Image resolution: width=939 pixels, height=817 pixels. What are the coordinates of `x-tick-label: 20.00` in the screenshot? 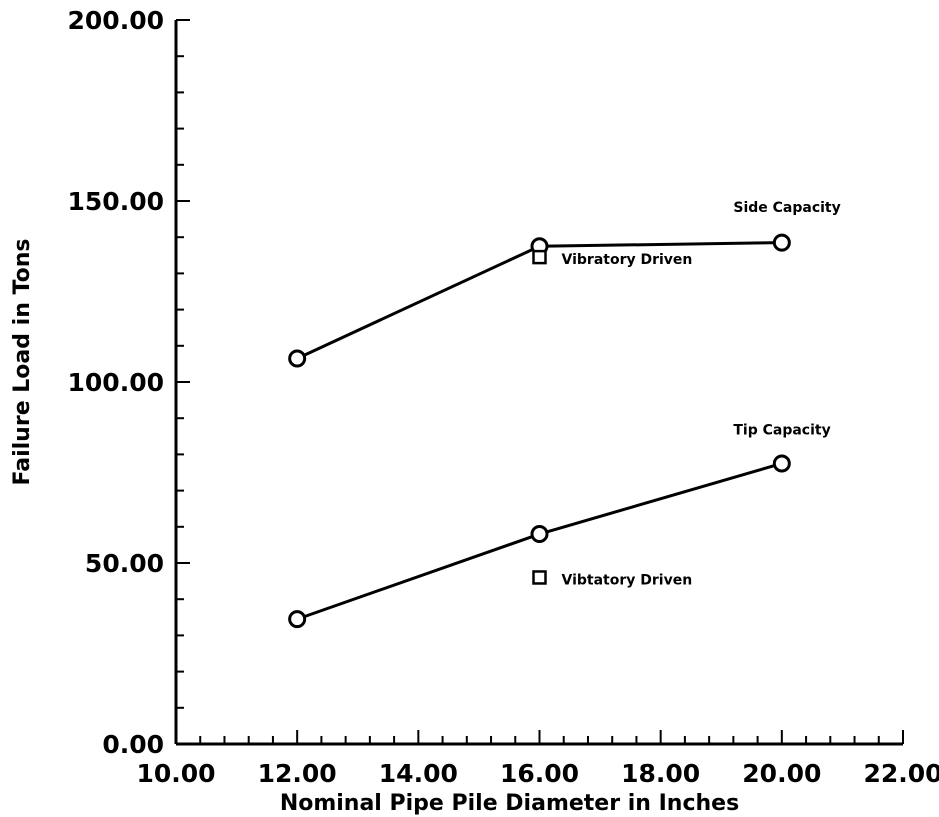 It's located at (781, 773).